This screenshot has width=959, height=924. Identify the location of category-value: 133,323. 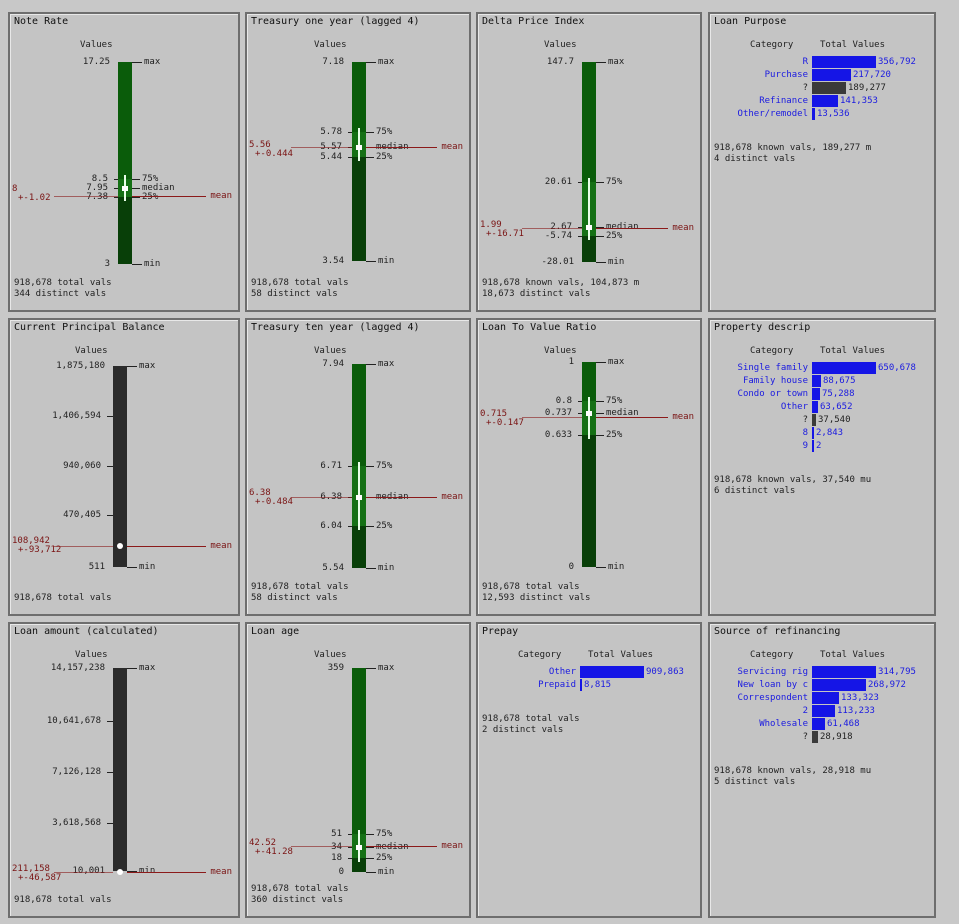
(860, 698).